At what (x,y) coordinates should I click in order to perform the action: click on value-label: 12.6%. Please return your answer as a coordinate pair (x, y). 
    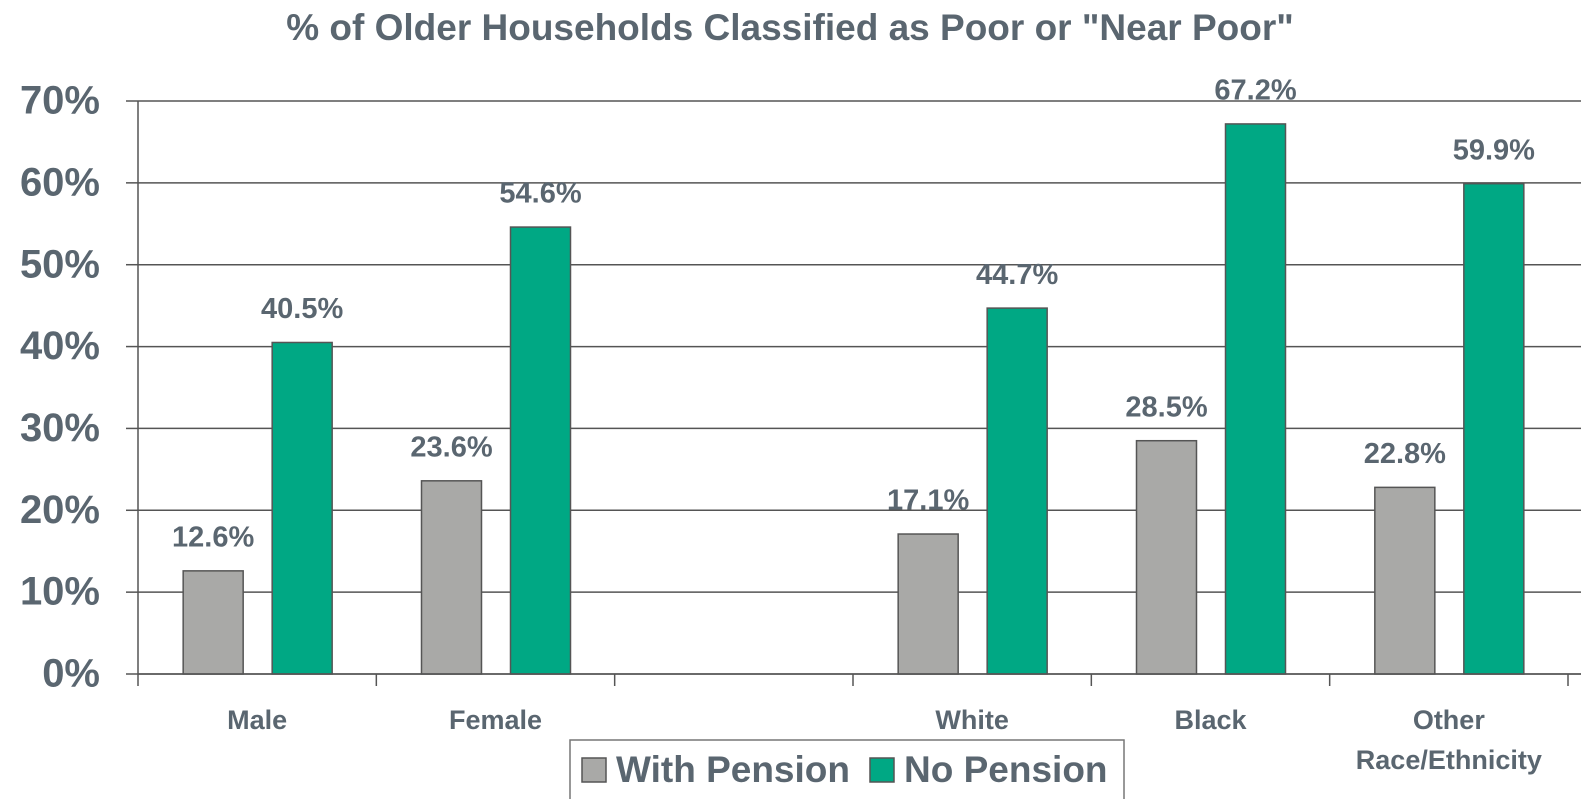
    Looking at the image, I should click on (213, 538).